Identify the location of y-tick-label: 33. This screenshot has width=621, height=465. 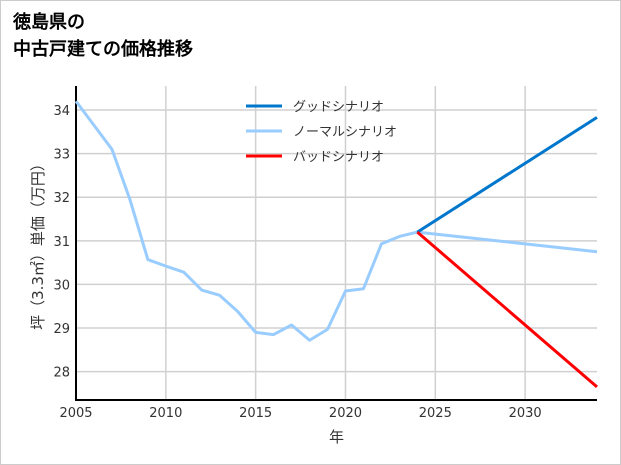
(61, 155).